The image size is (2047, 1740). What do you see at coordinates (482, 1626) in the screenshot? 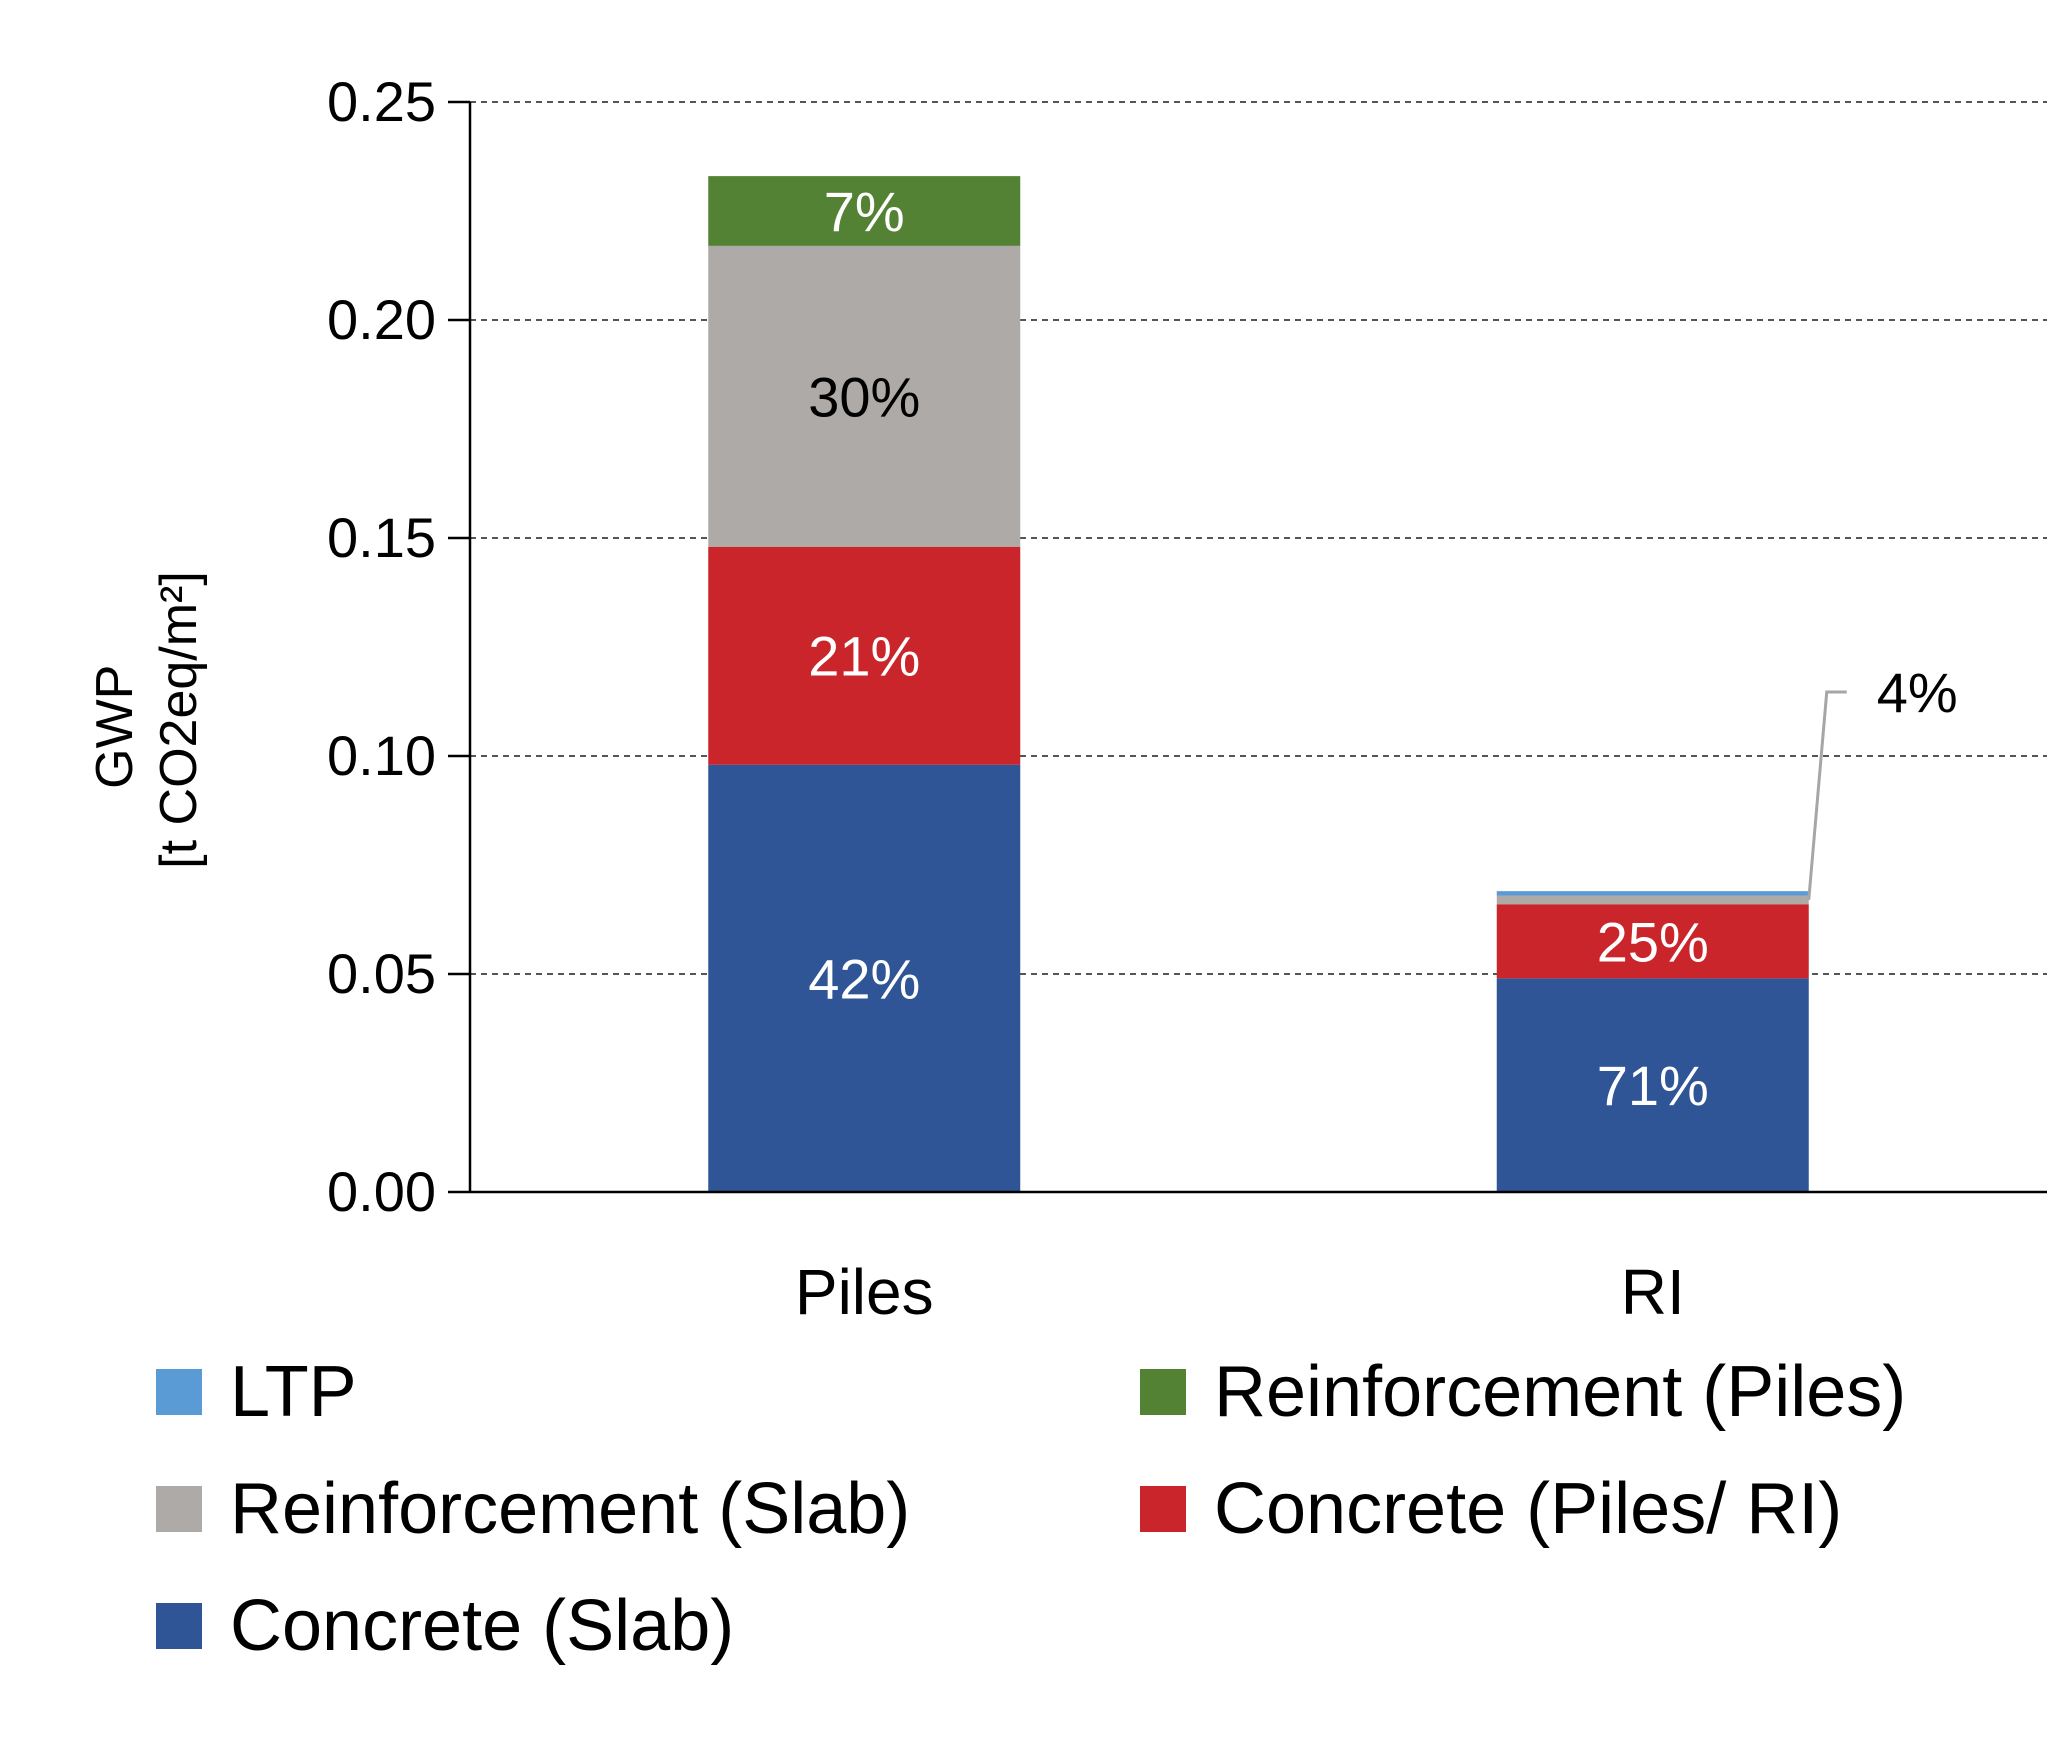
I see `legend-label: Concrete (Slab)` at bounding box center [482, 1626].